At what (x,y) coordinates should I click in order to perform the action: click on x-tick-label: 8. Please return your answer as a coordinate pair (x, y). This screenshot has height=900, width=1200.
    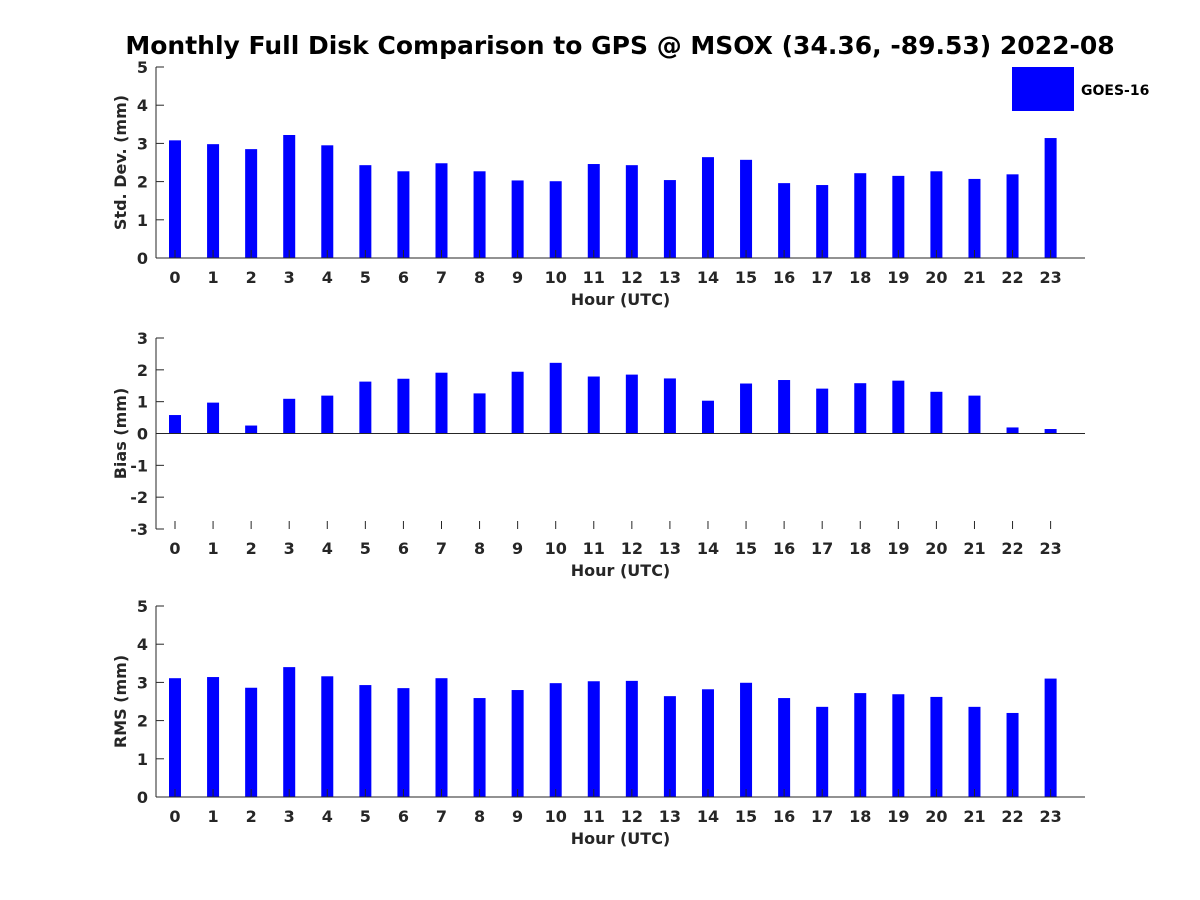
    Looking at the image, I should click on (479, 277).